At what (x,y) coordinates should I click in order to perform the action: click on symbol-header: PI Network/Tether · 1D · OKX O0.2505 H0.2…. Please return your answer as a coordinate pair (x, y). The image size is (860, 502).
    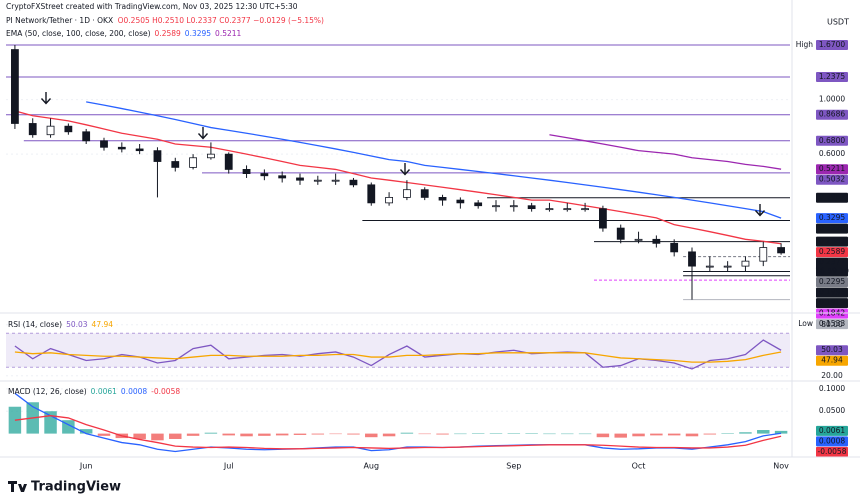
    Looking at the image, I should click on (165, 20).